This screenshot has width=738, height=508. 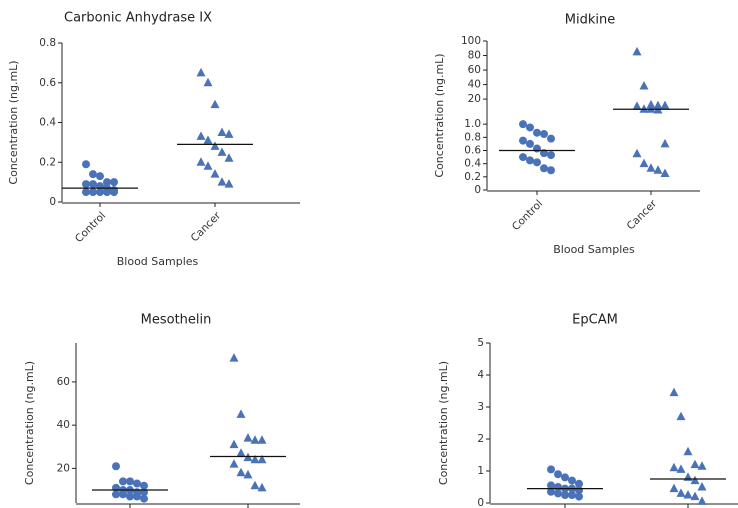 I want to click on chart-title: Midkine, so click(x=590, y=20).